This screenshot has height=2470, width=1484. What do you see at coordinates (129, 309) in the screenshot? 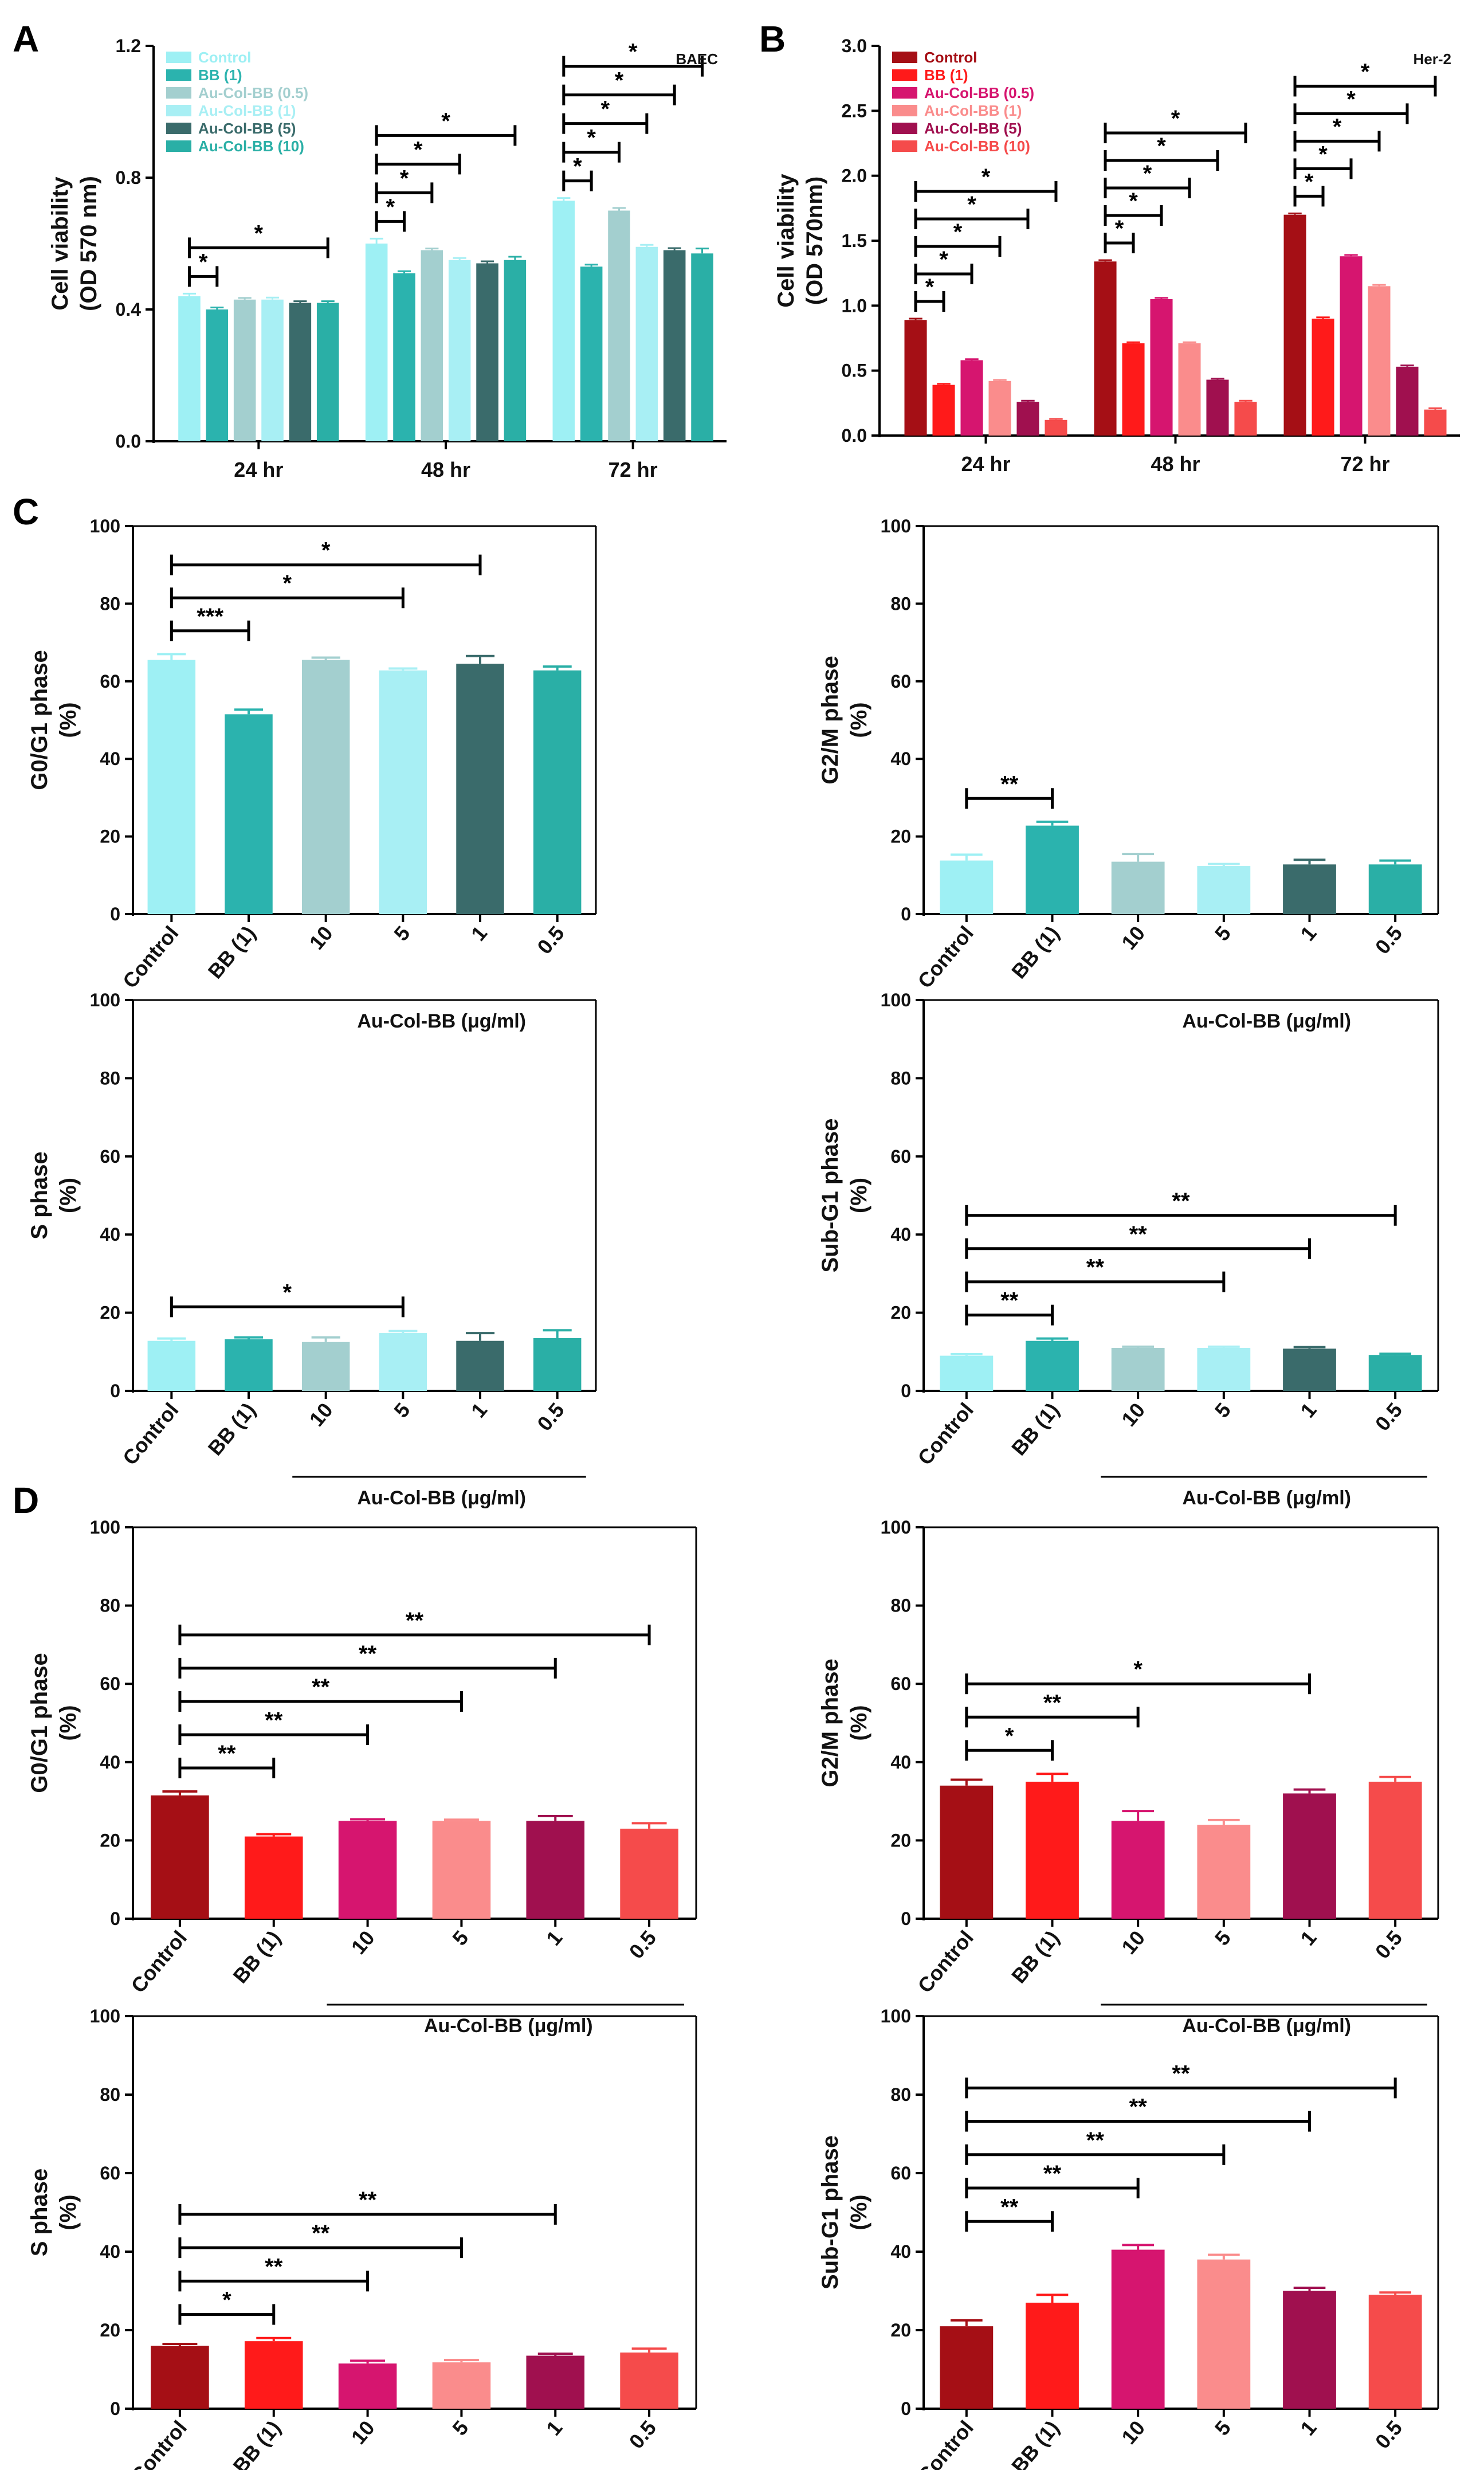
I see `y-tick-label: 0.4` at bounding box center [129, 309].